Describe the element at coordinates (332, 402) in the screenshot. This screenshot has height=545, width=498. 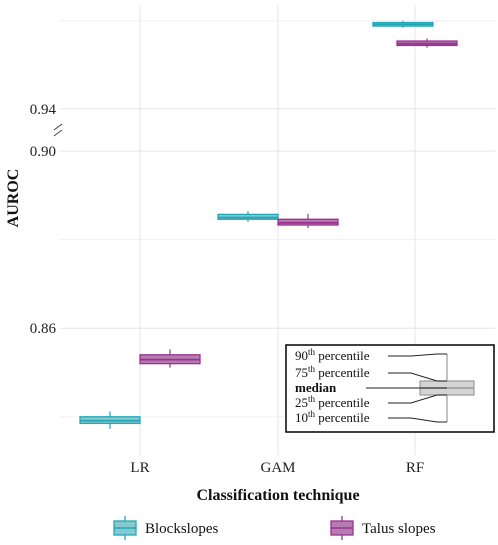
I see `inset-label: 25th percentile` at that location.